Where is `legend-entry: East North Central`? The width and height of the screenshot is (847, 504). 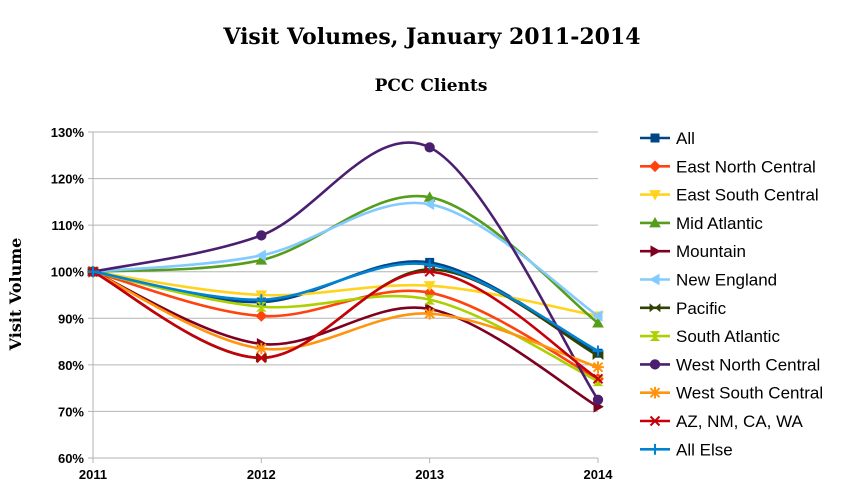 legend-entry: East North Central is located at coordinates (728, 166).